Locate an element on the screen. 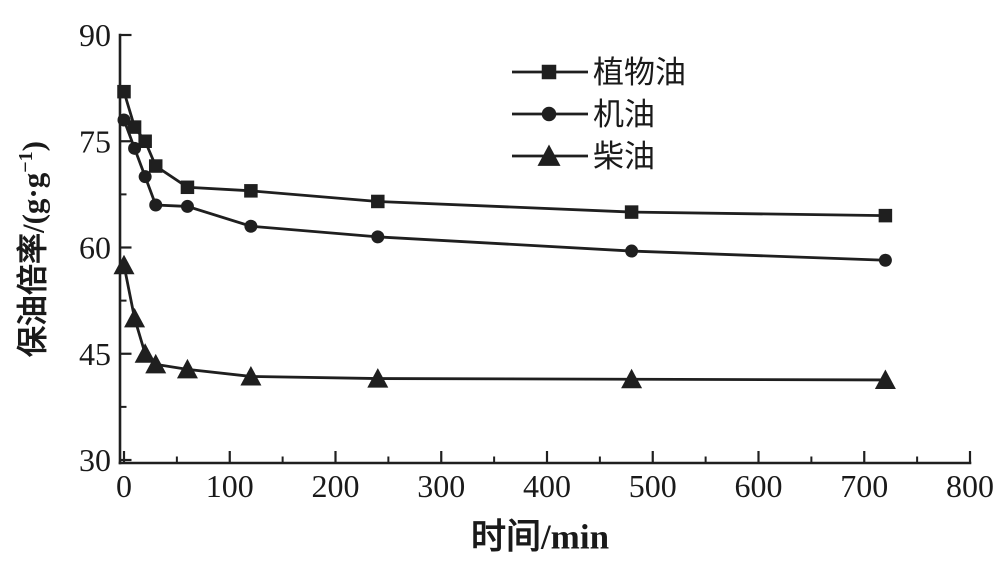  x-tick-label: 400 is located at coordinates (547, 486).